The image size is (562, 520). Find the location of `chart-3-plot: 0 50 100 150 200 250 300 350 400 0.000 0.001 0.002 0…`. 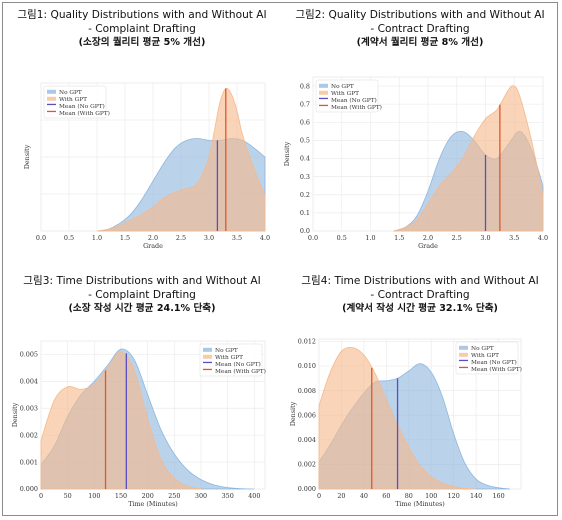

chart-3-plot: 0 50 100 150 200 250 300 350 400 0.000 0.001 0.002 0… is located at coordinates (138, 424).